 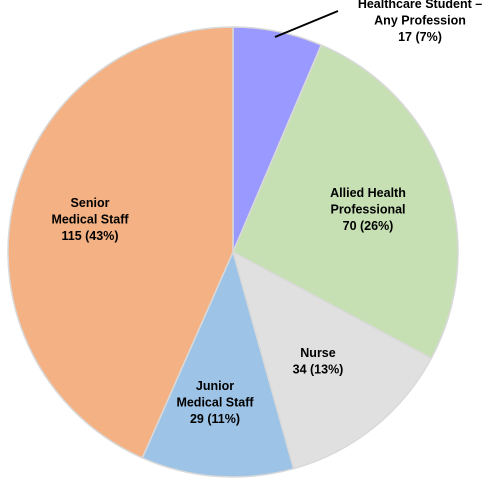 I want to click on slice-name-line: Nurse, so click(x=317, y=353).